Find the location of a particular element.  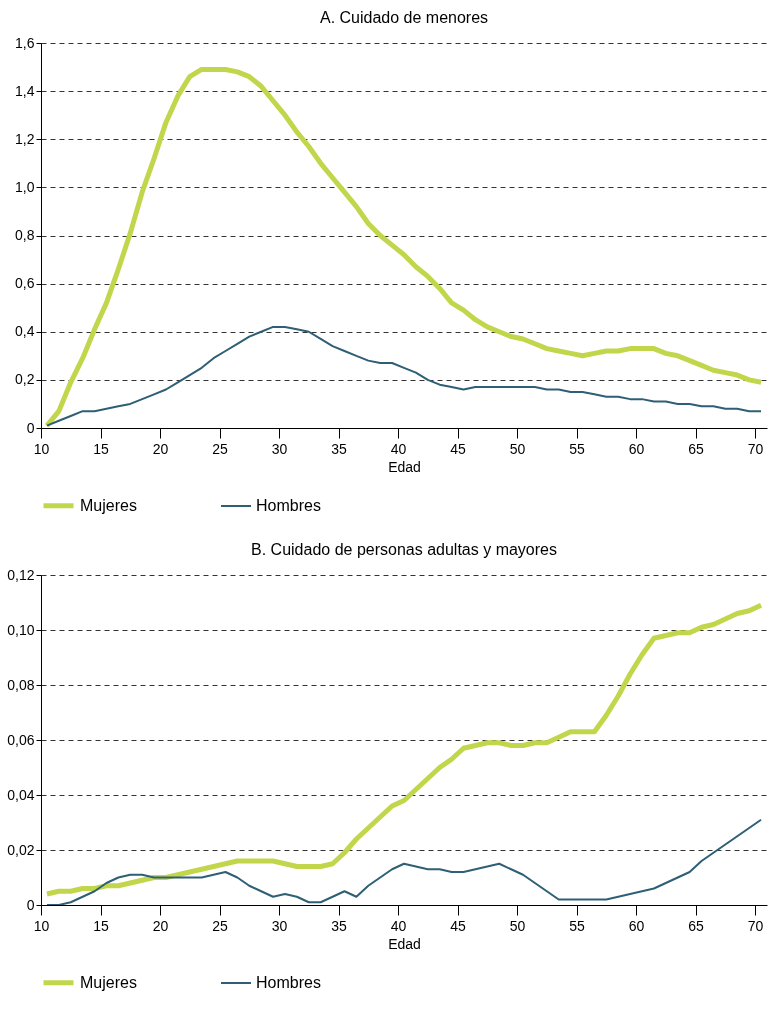

y-tick-label: 0,8 is located at coordinates (25, 235).